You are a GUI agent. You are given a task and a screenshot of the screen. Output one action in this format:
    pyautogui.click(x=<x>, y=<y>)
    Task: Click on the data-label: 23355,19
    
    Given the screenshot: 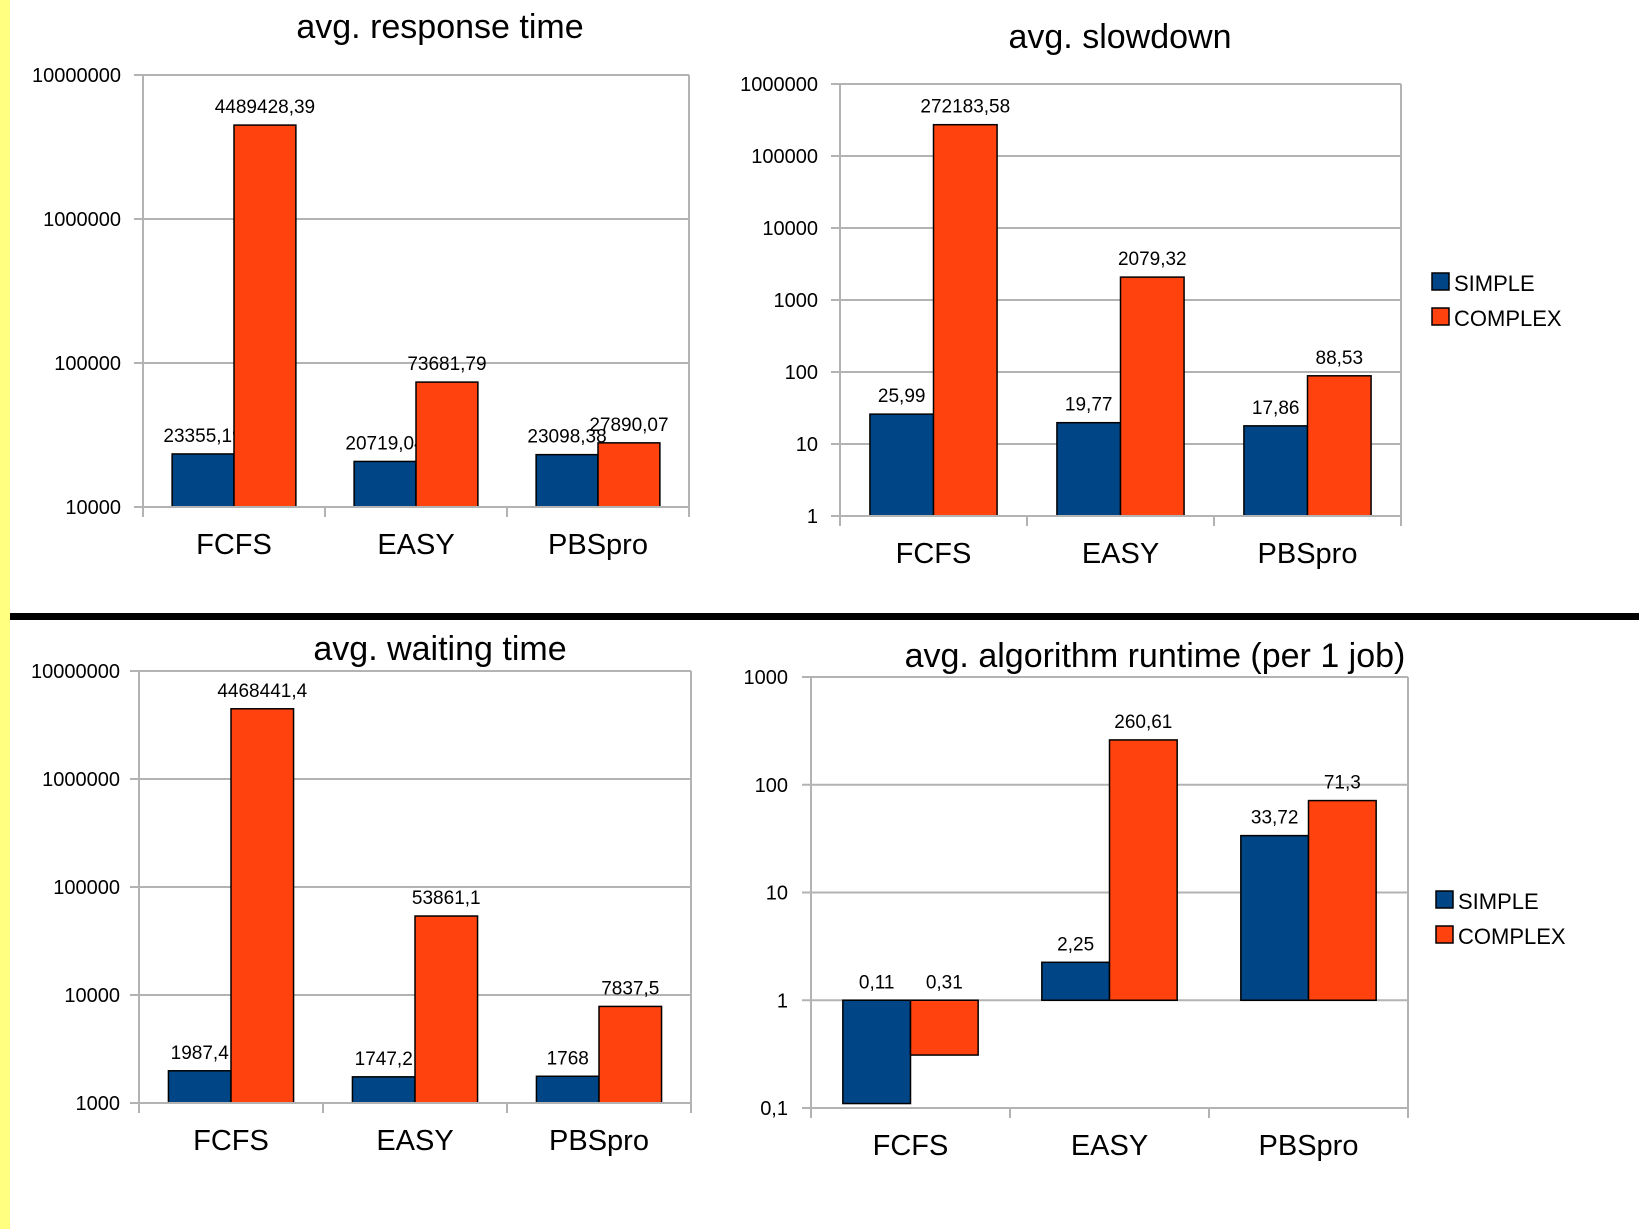 What is the action you would take?
    pyautogui.click(x=202, y=436)
    